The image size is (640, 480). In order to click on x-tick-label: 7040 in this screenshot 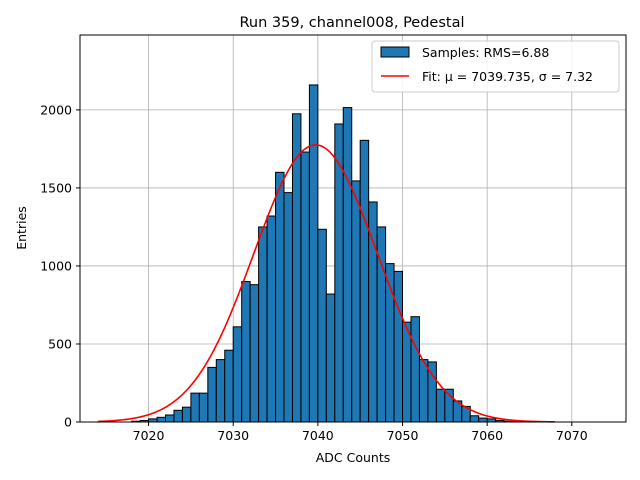, I will do `click(318, 435)`.